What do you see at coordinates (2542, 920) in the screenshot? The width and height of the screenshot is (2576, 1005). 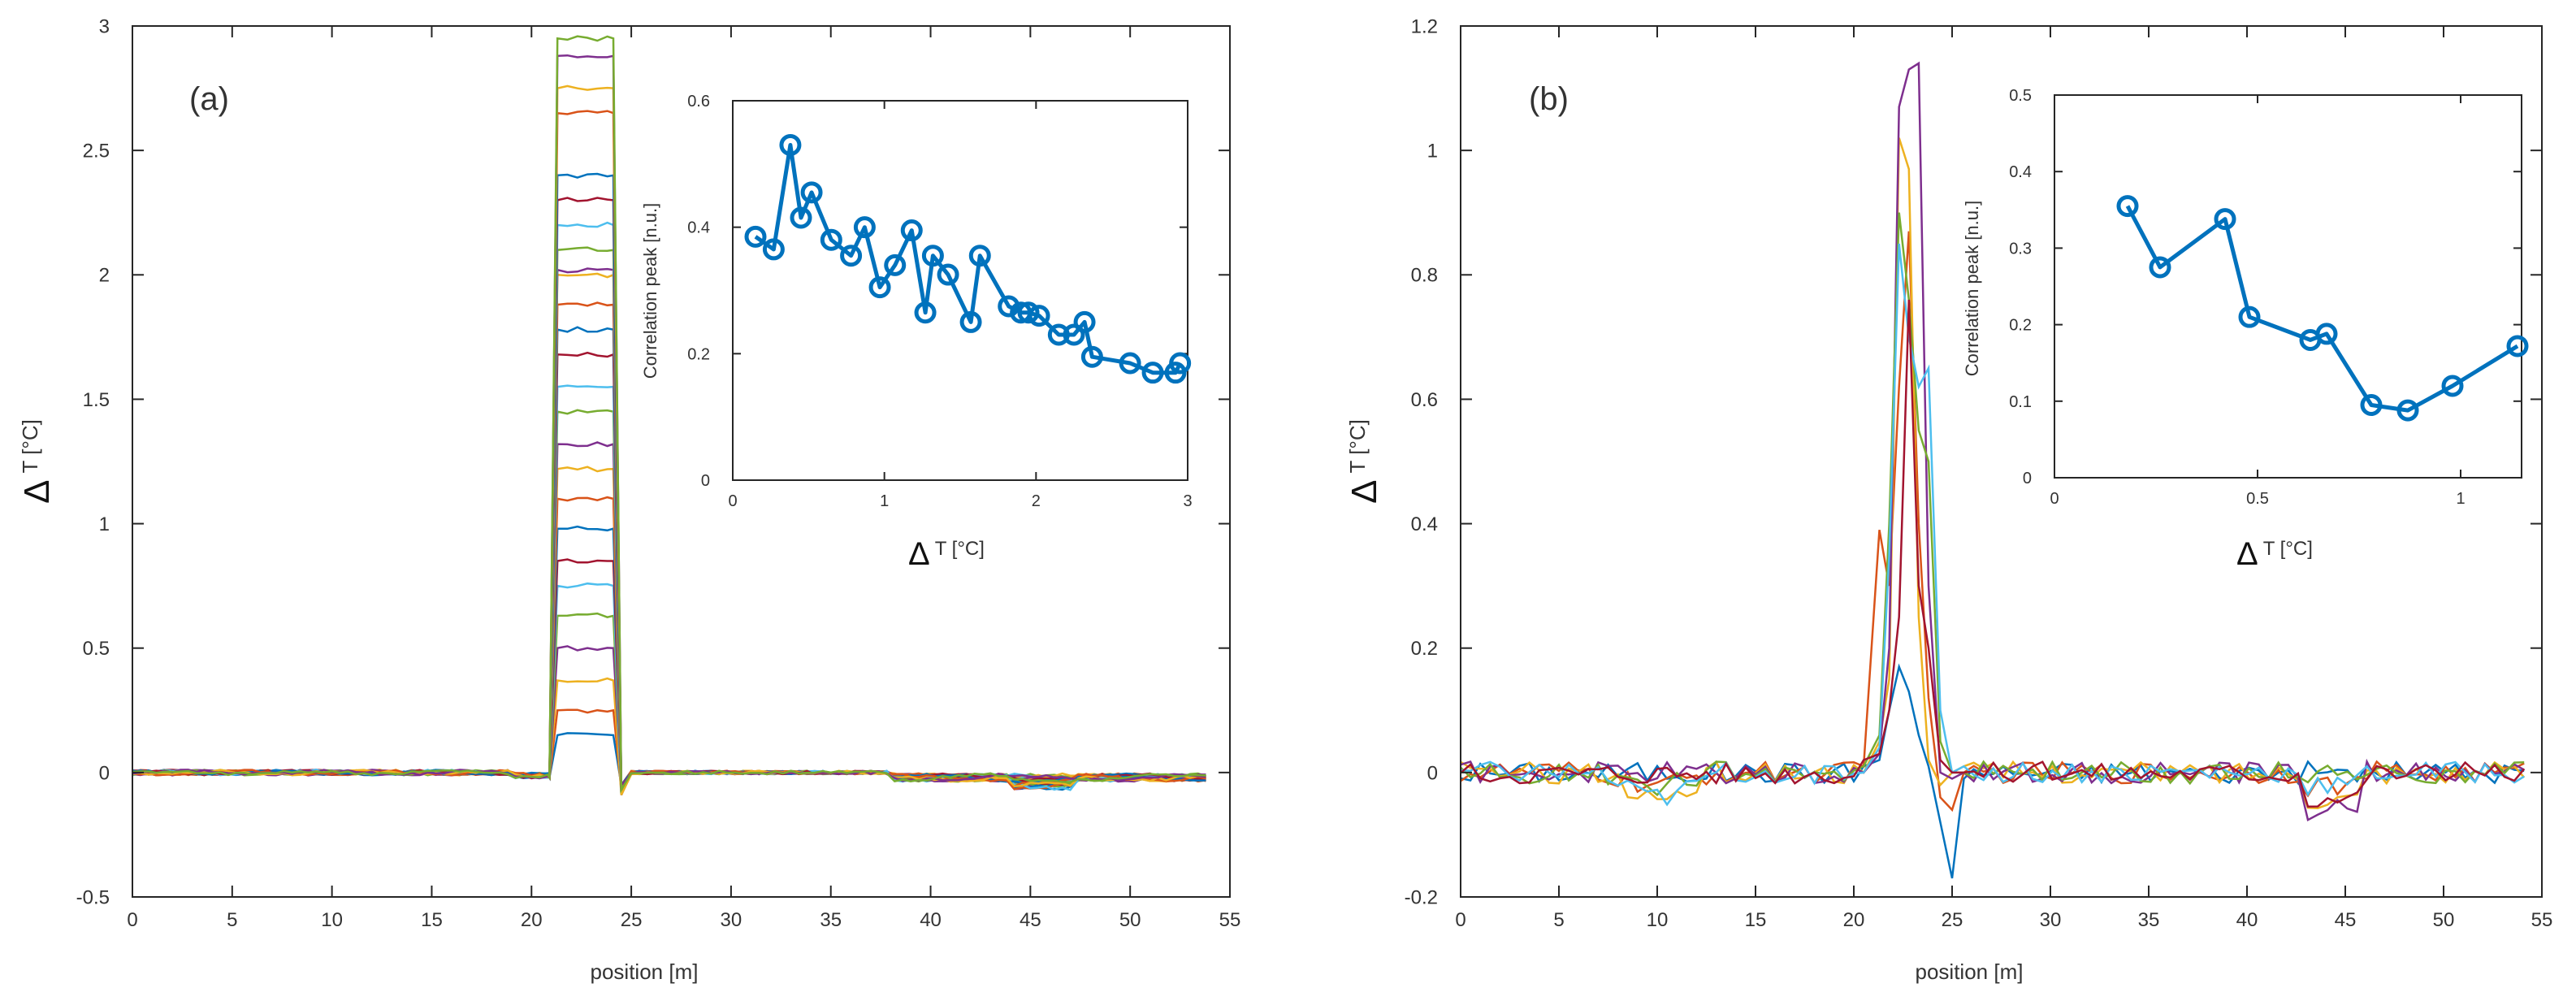 I see `panel-b-x-tick-label: 55` at bounding box center [2542, 920].